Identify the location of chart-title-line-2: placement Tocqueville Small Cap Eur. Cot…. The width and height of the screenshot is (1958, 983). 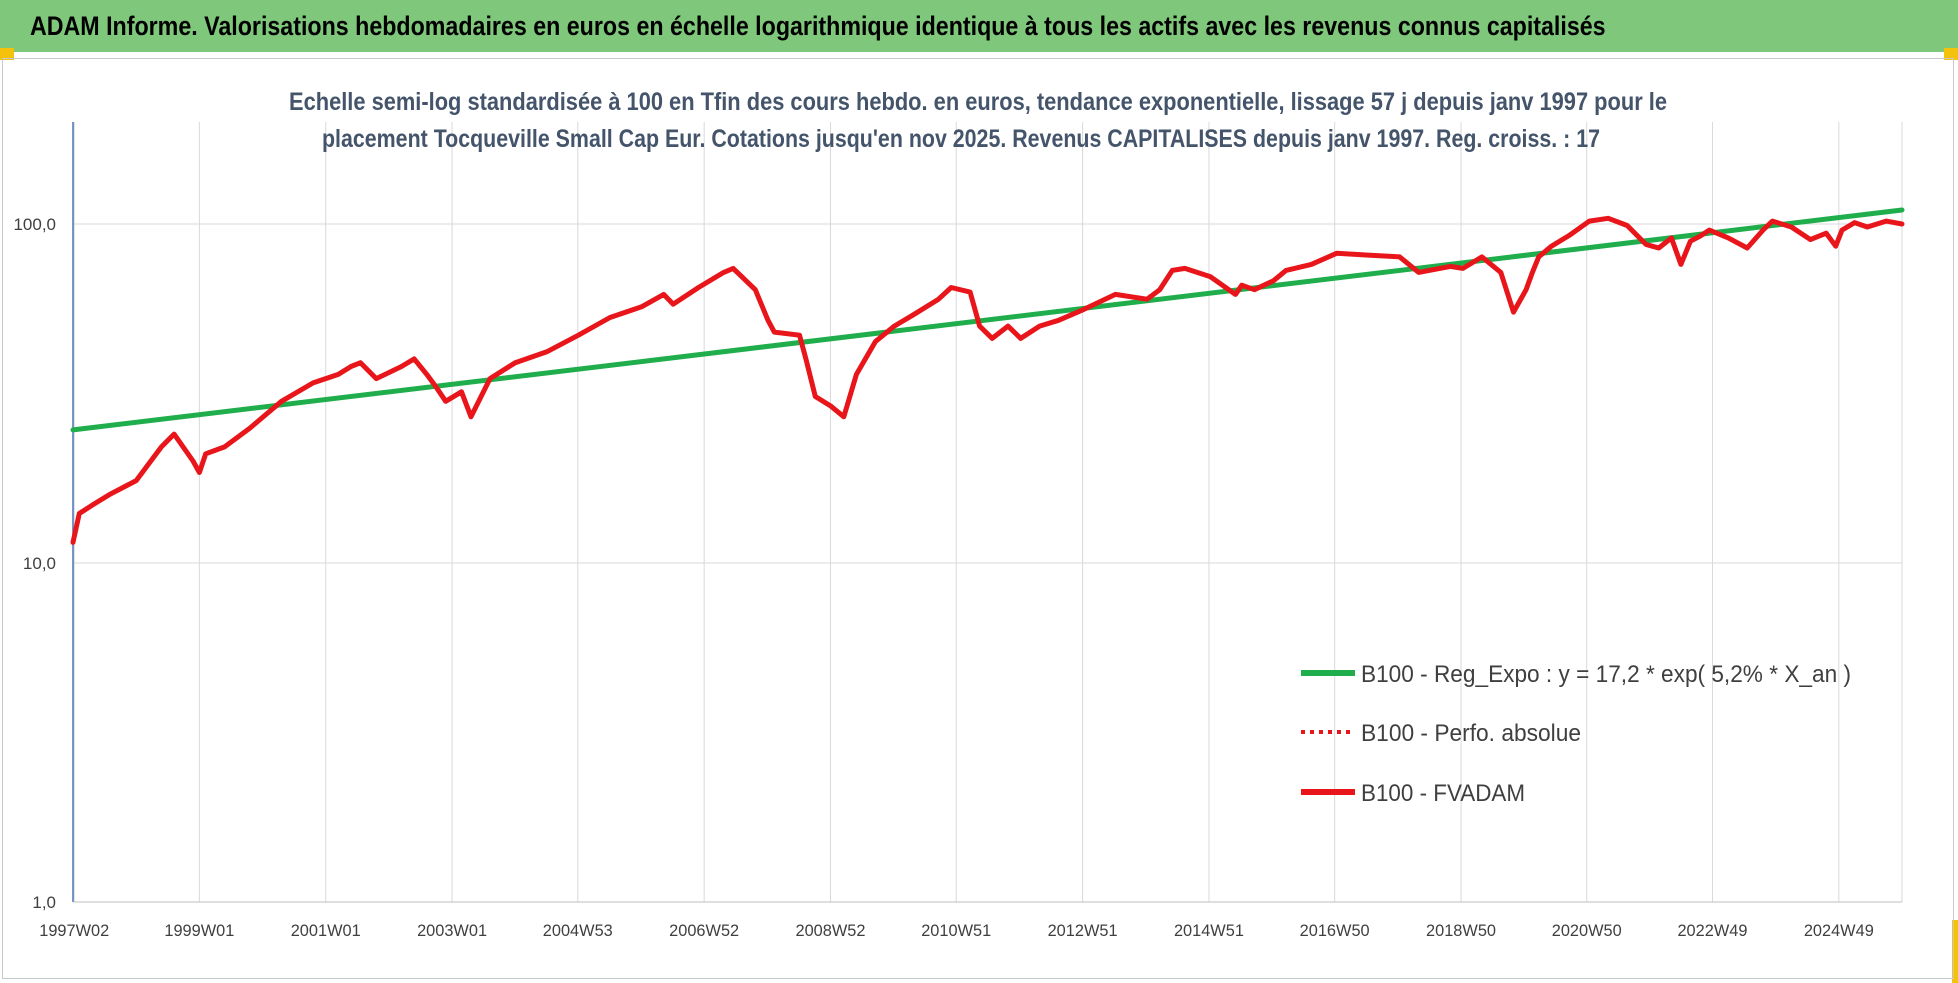
(961, 139).